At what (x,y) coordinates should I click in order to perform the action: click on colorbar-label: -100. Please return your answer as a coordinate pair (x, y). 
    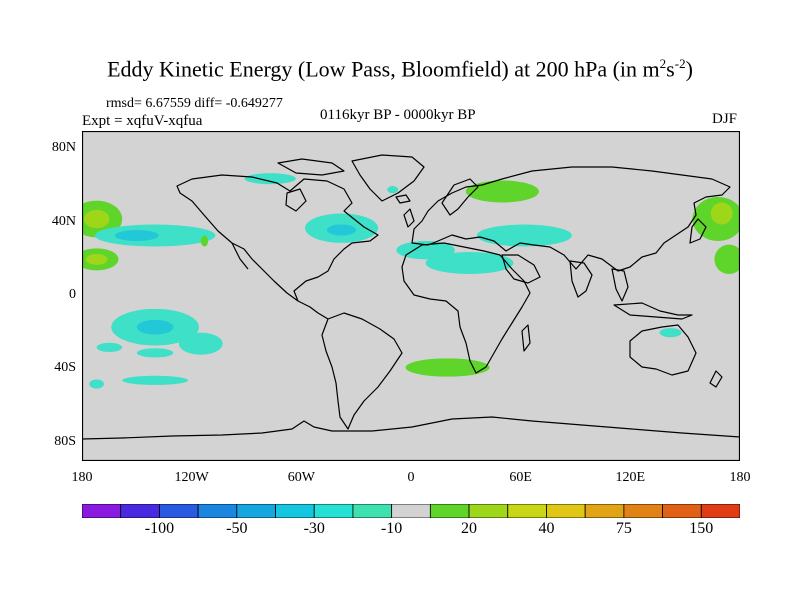
    Looking at the image, I should click on (159, 528).